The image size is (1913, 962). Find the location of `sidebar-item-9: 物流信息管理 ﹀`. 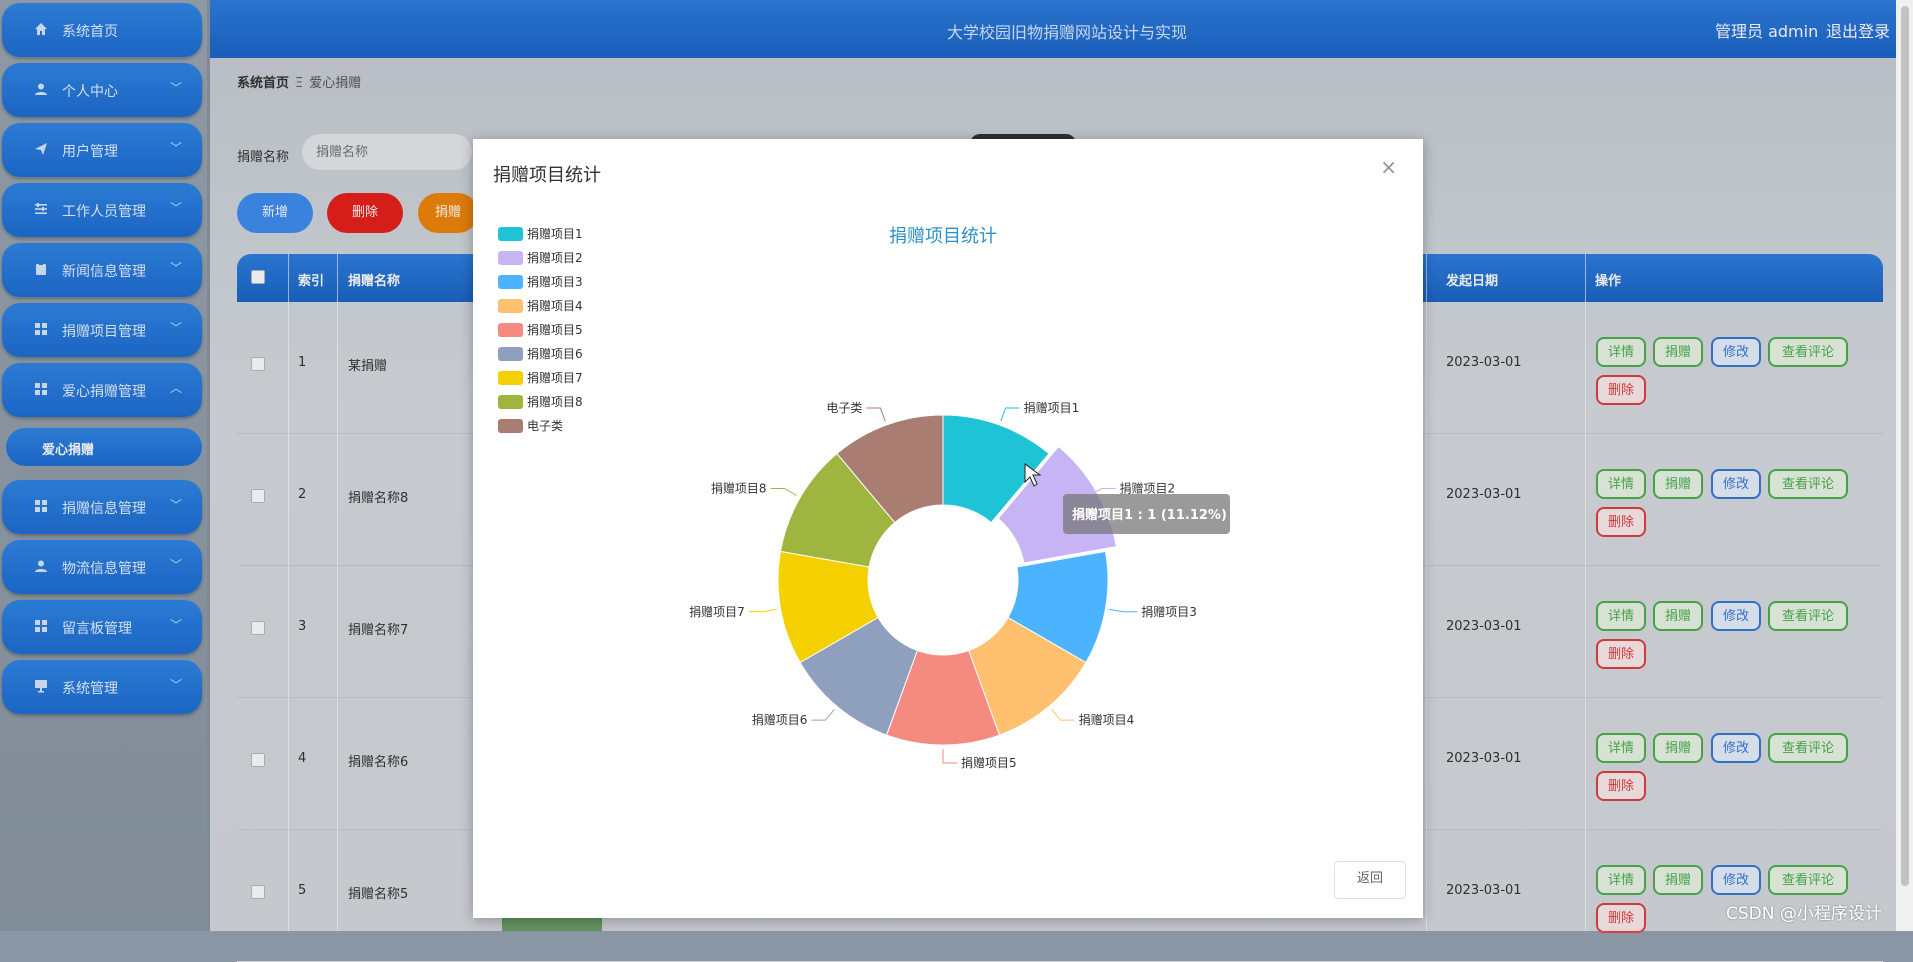

sidebar-item-9: 物流信息管理 ﹀ is located at coordinates (102, 567).